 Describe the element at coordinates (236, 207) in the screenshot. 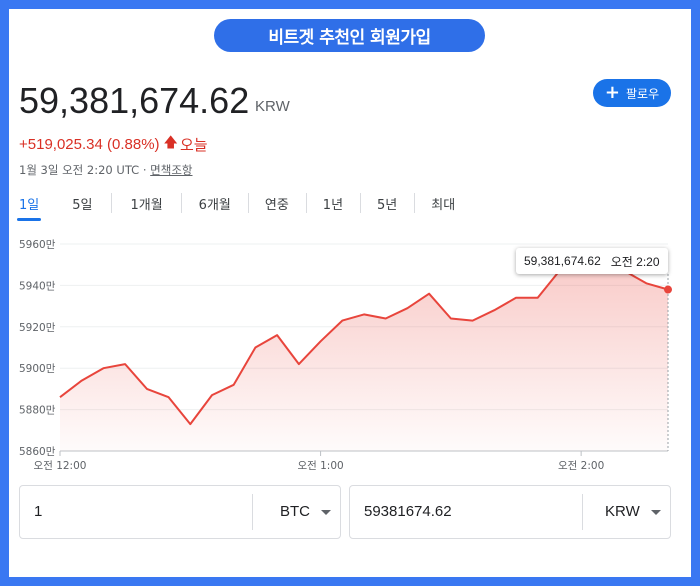

I see `range-tabs: 1일 5일 1개월 6개월 연중 1년 5년 최대` at that location.